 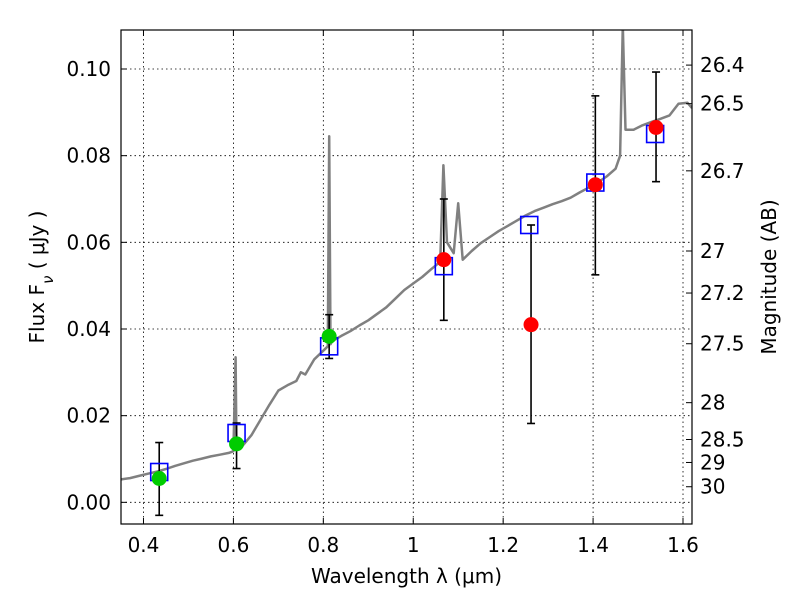 I want to click on model-flux-square, so click(x=529, y=225).